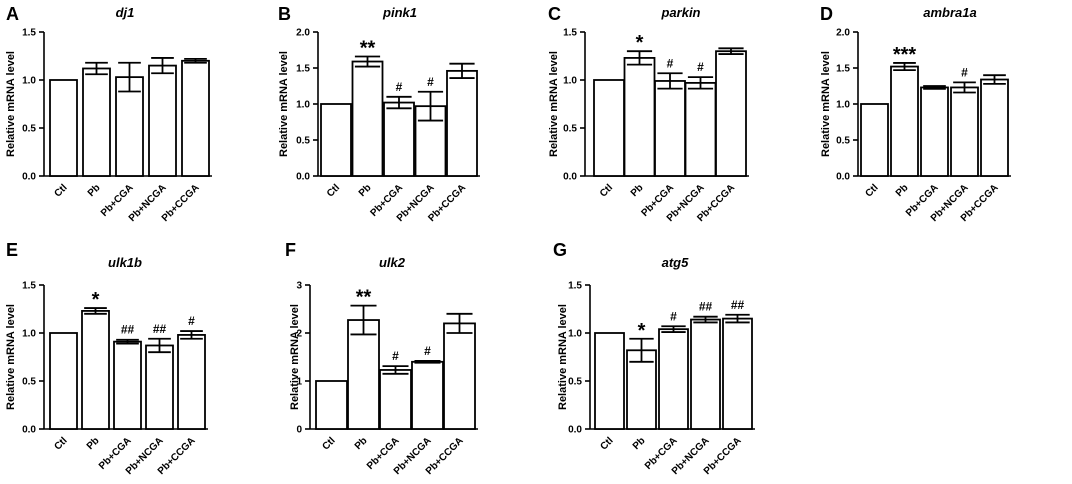 The width and height of the screenshot is (1072, 484). What do you see at coordinates (290, 250) in the screenshot?
I see `panel-letter: F` at bounding box center [290, 250].